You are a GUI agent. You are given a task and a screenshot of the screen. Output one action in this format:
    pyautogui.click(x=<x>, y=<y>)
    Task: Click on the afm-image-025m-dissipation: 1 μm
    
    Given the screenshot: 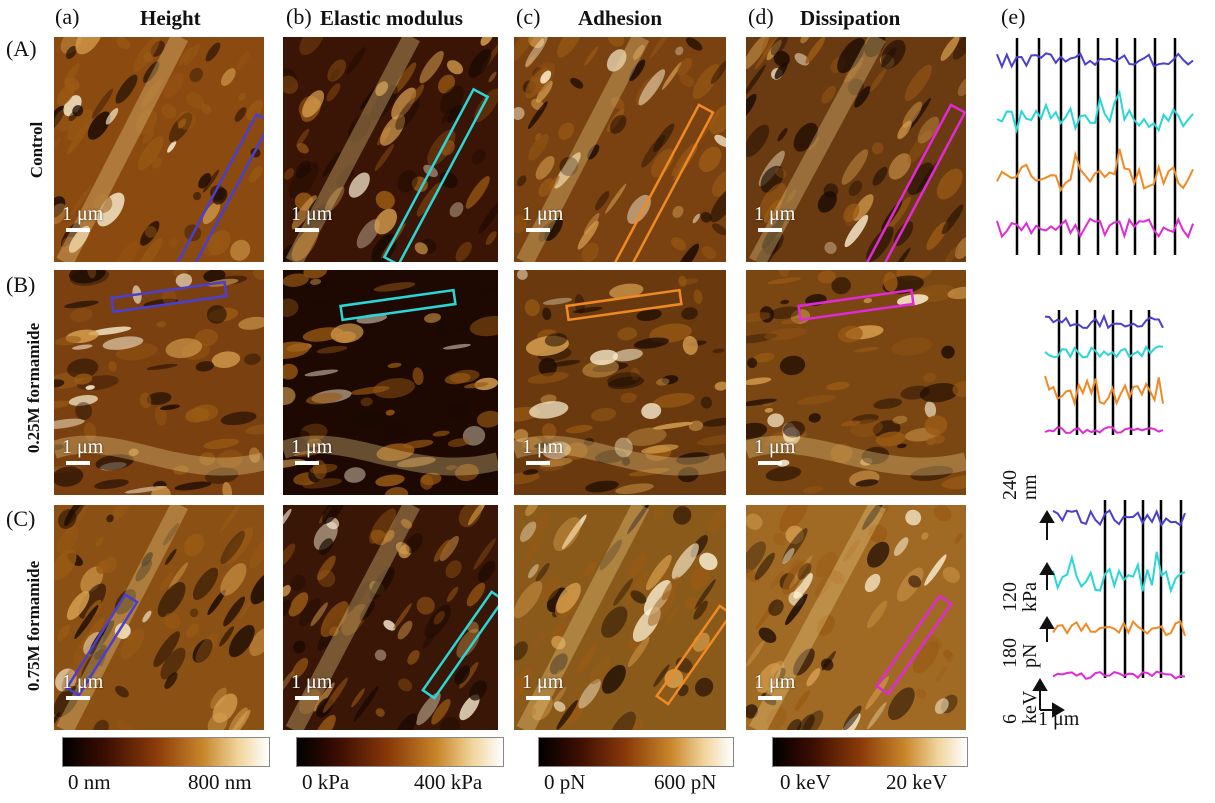 What is the action you would take?
    pyautogui.click(x=856, y=382)
    